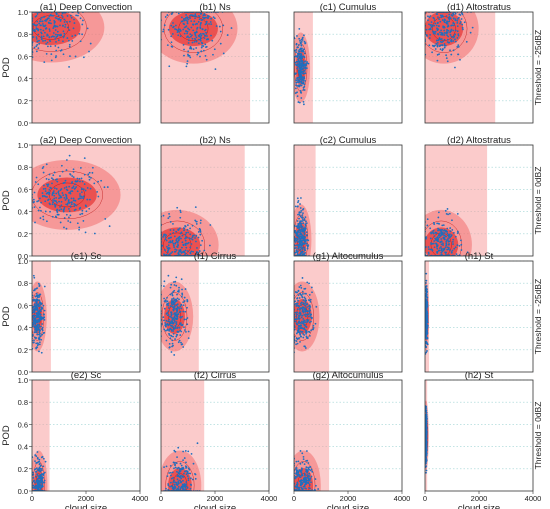  What do you see at coordinates (71, 194) in the screenshot?
I see `scatter-points` at bounding box center [71, 194].